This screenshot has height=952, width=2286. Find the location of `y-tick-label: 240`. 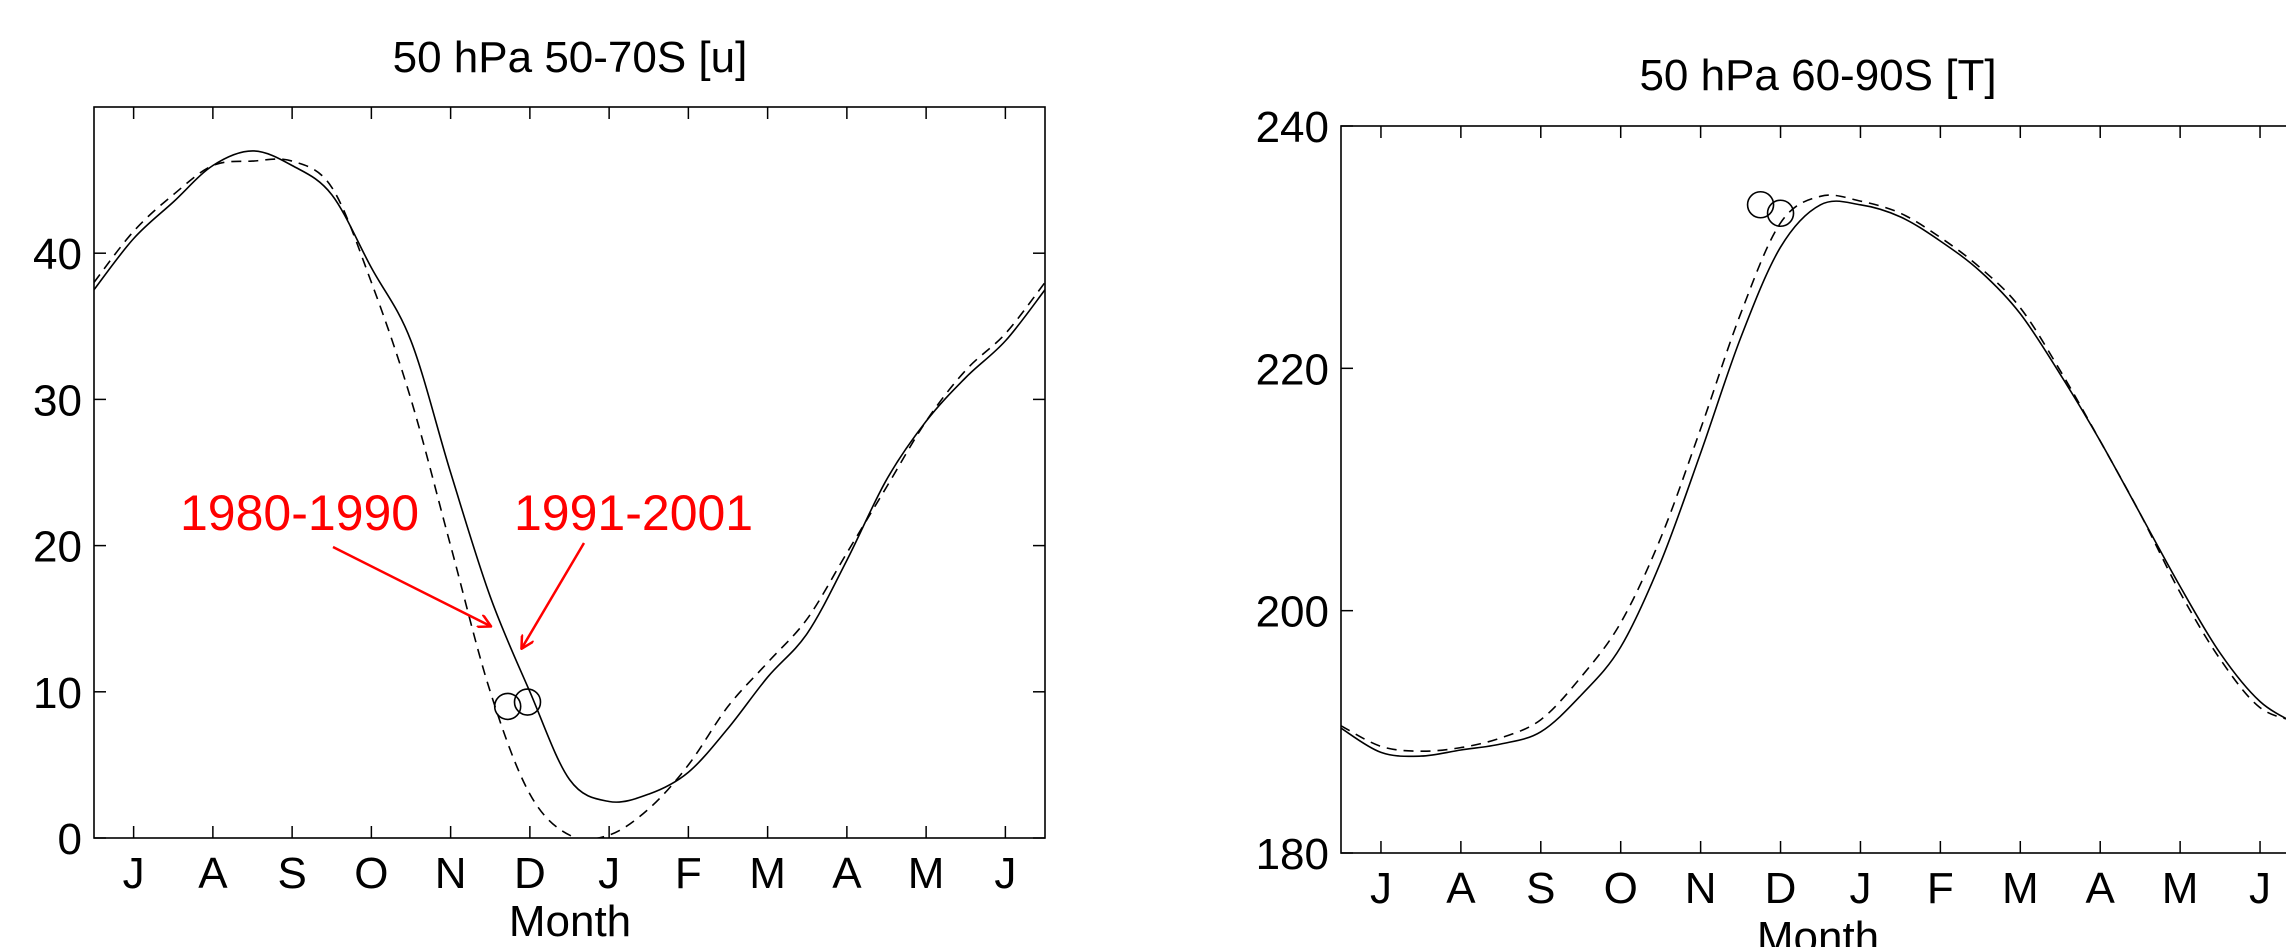

y-tick-label: 240 is located at coordinates (1292, 127).